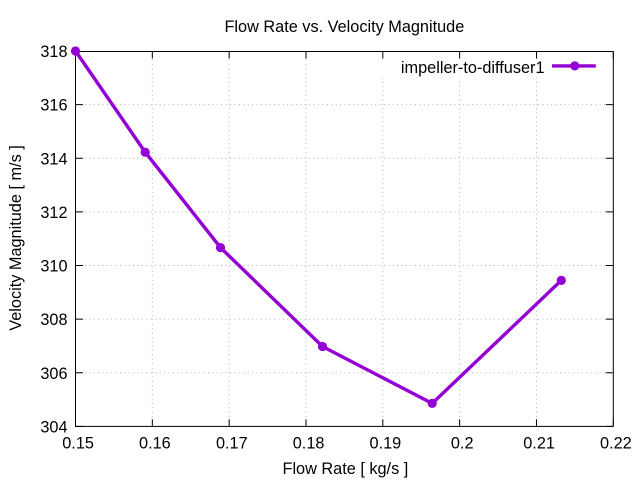 The image size is (640, 480). What do you see at coordinates (616, 444) in the screenshot?
I see `svg-text: 0.22` at bounding box center [616, 444].